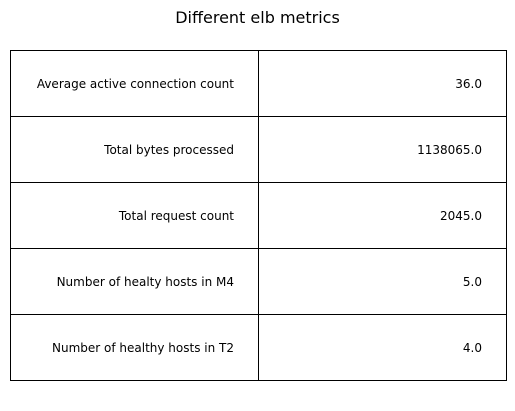  What do you see at coordinates (382, 281) in the screenshot?
I see `metric-value: 5.0` at bounding box center [382, 281].